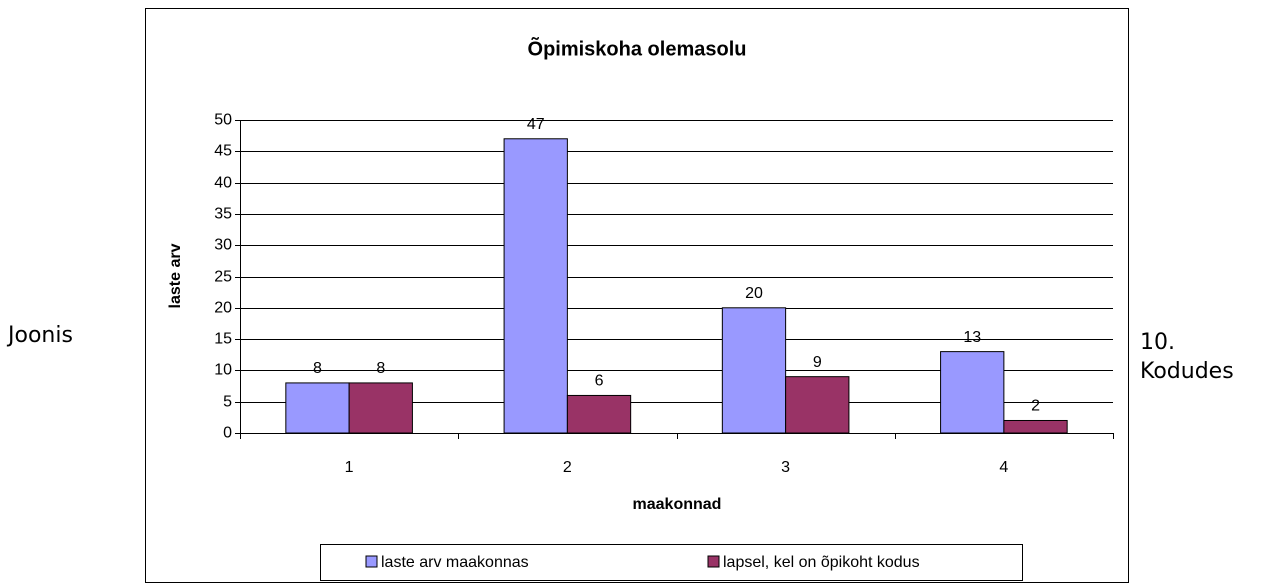 The height and width of the screenshot is (587, 1280). I want to click on y-tick-label: 45, so click(223, 151).